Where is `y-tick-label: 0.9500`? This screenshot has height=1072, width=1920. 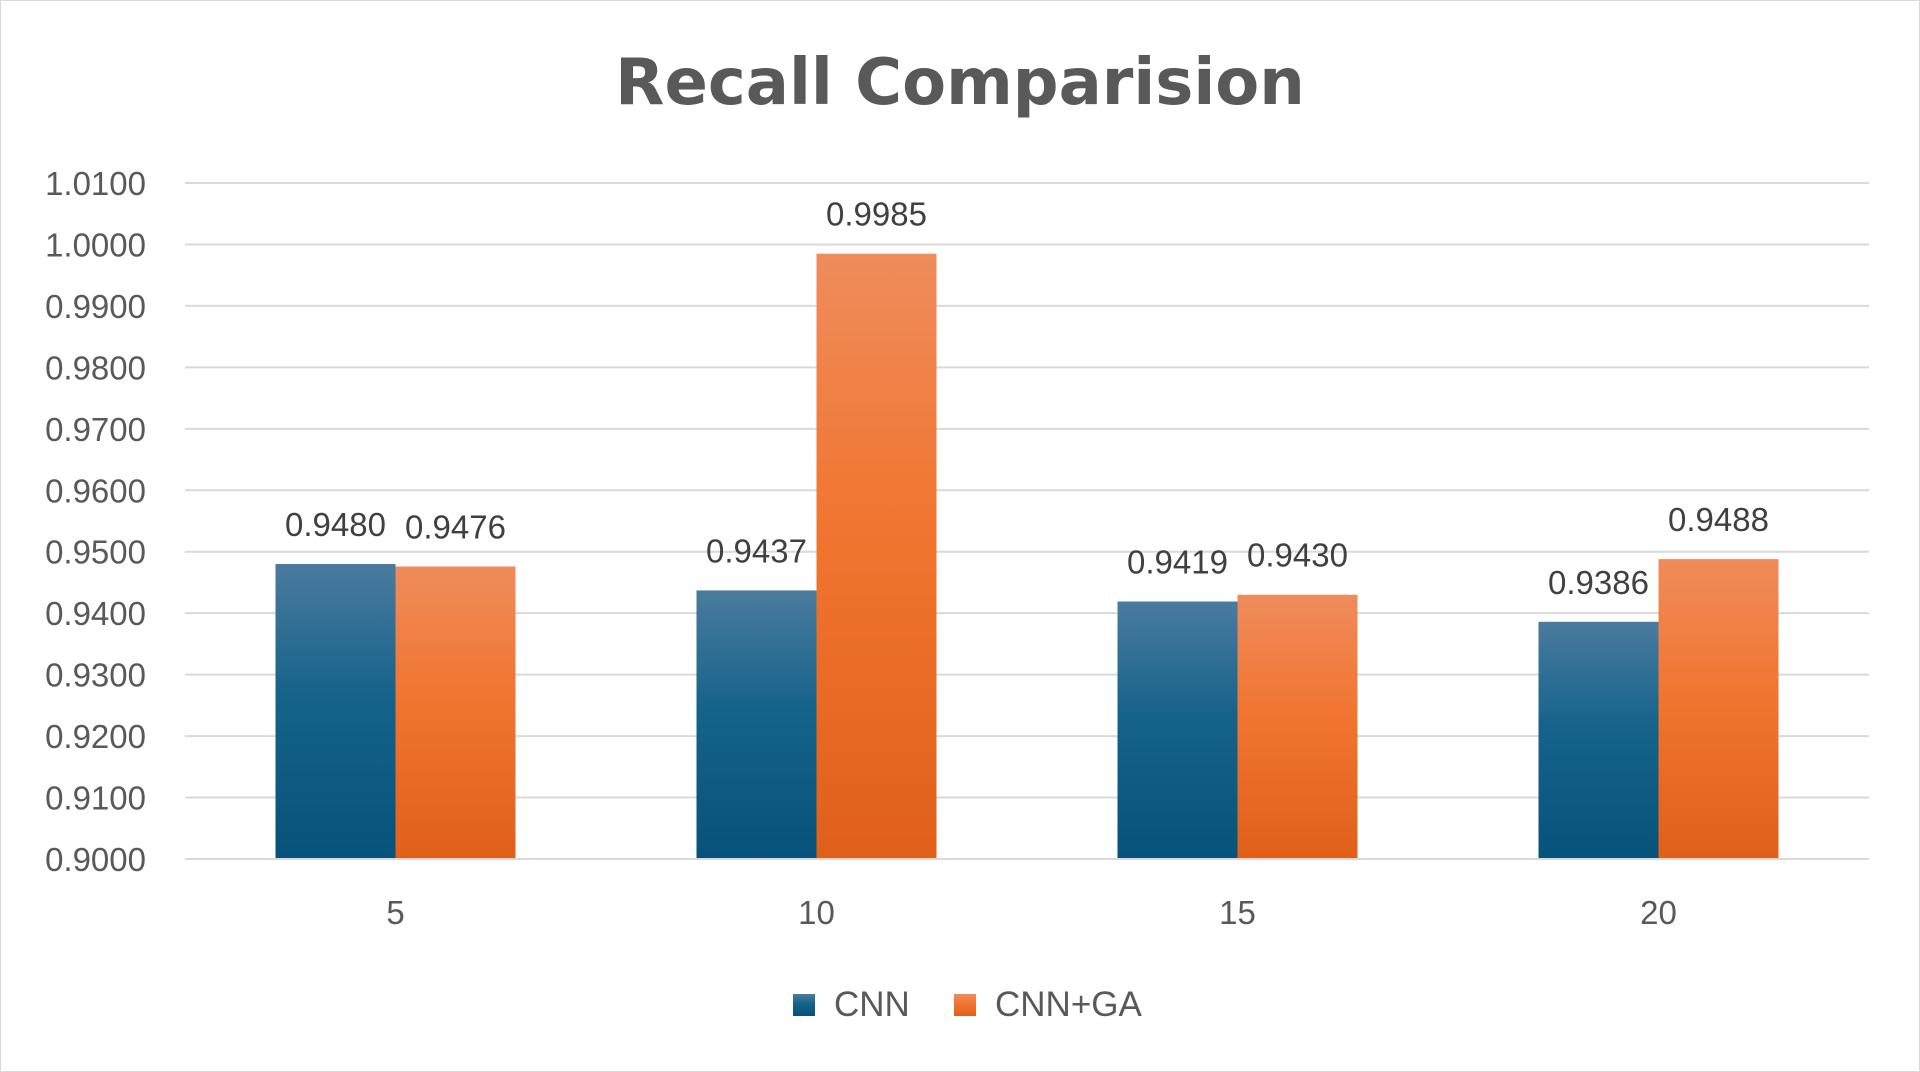 y-tick-label: 0.9500 is located at coordinates (95, 552).